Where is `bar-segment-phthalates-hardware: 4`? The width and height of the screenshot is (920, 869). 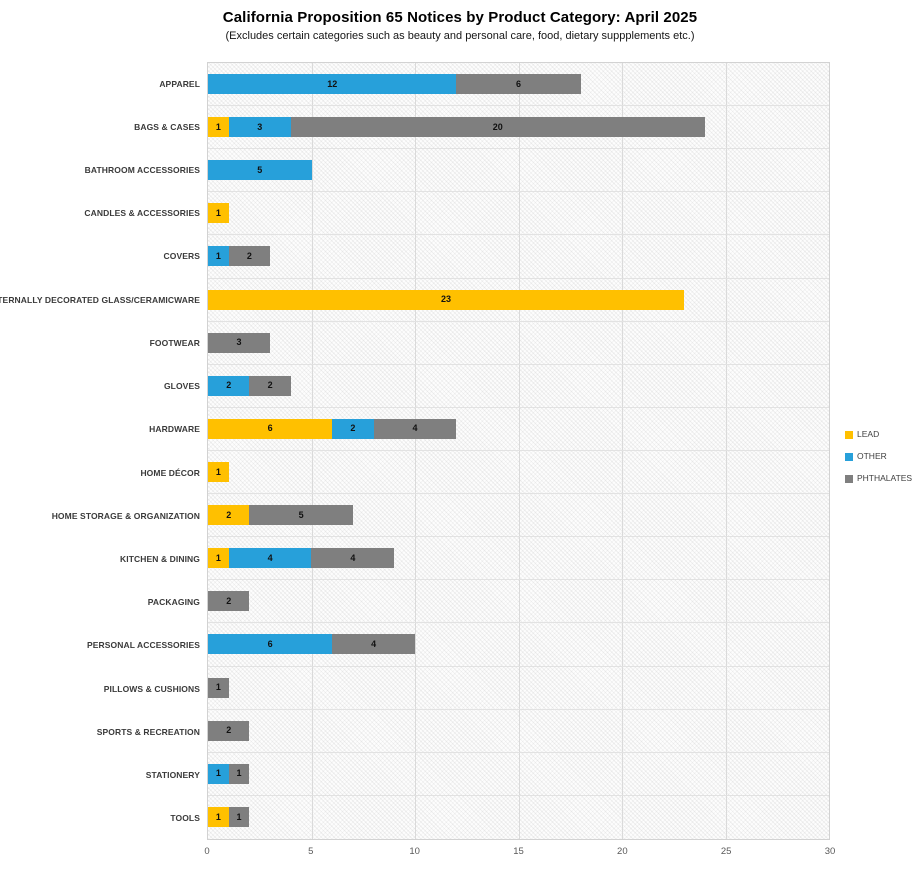
bar-segment-phthalates-hardware: 4 is located at coordinates (415, 428).